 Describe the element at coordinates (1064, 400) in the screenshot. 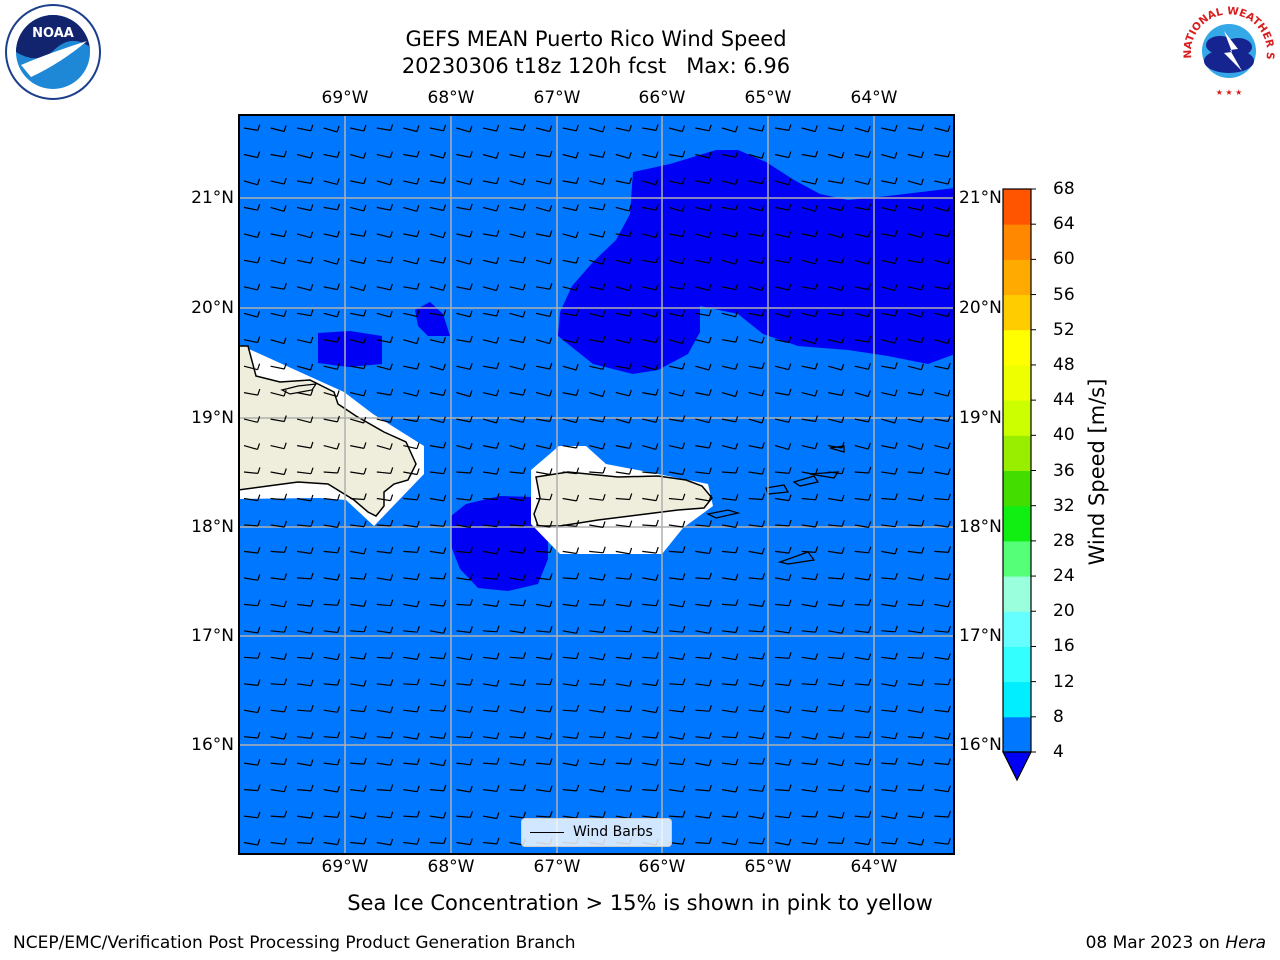

I see `colorbar-tick-label: 44` at that location.